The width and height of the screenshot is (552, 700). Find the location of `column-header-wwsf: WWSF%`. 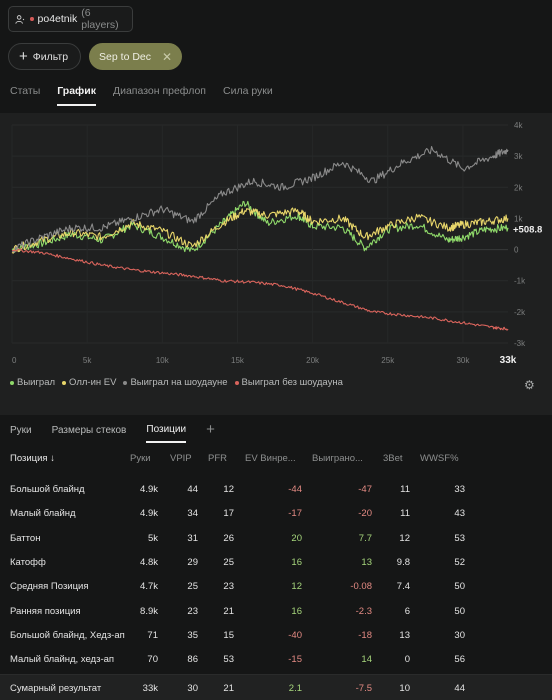

column-header-wwsf: WWSF% is located at coordinates (439, 458).